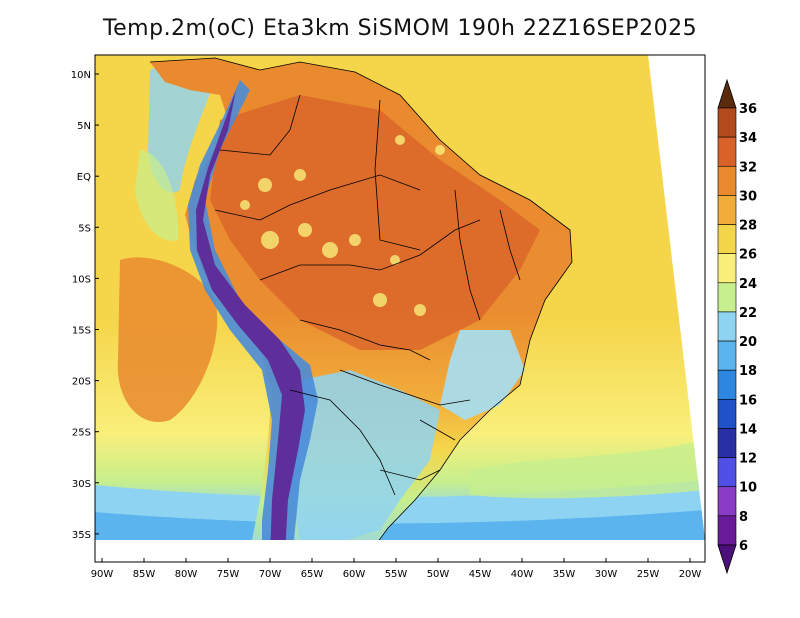  What do you see at coordinates (85, 305) in the screenshot?
I see `latitude-axis: 10N 5N EQ 5S 10S 15S 20S 25S 30S 35S` at bounding box center [85, 305].